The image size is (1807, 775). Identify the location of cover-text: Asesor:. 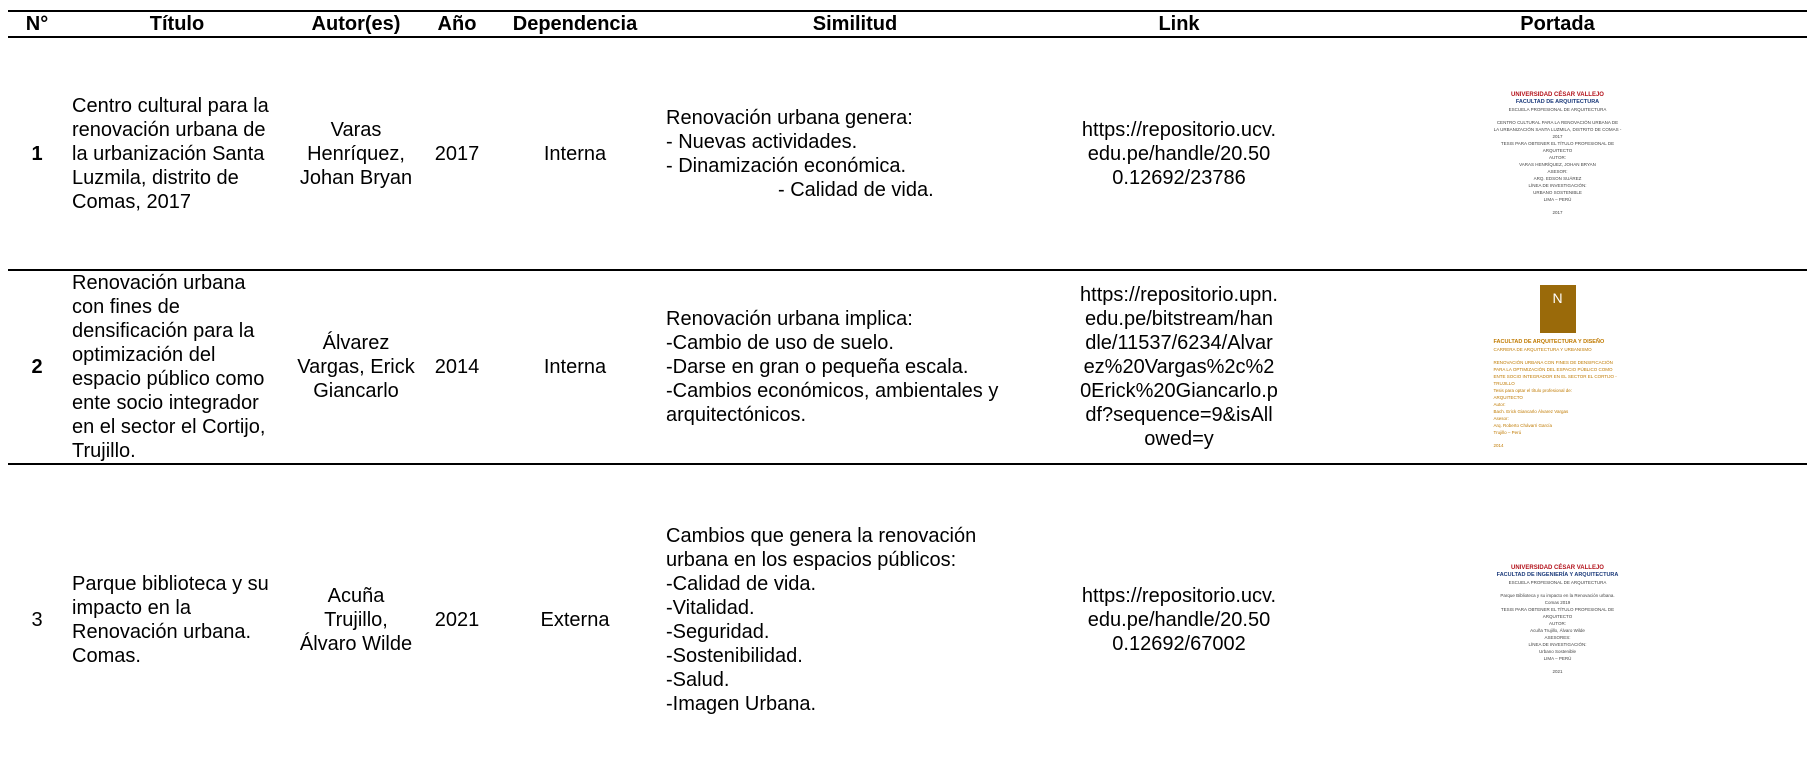
(1501, 418).